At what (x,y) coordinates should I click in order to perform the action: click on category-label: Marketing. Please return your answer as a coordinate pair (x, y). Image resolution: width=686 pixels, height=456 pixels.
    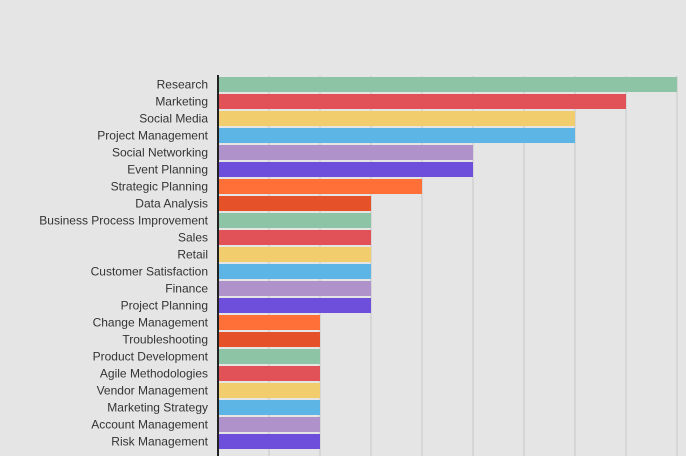
    Looking at the image, I should click on (181, 102).